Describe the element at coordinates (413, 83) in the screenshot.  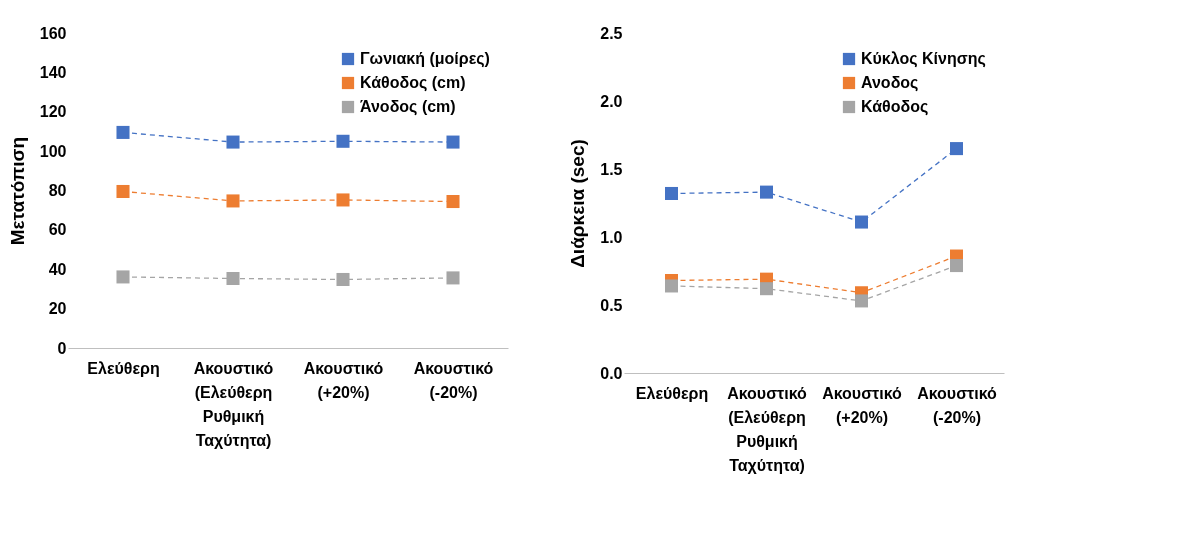
I see `legend-label: Κάθοδος (cm)` at that location.